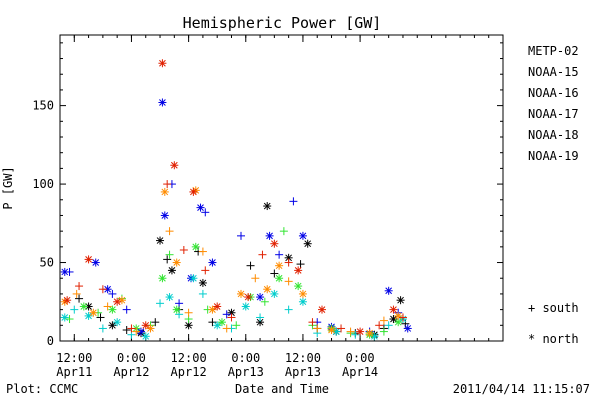 This screenshot has height=400, width=600. I want to click on plot-timestamp: 2011/04/14 11:15:07, so click(521, 389).